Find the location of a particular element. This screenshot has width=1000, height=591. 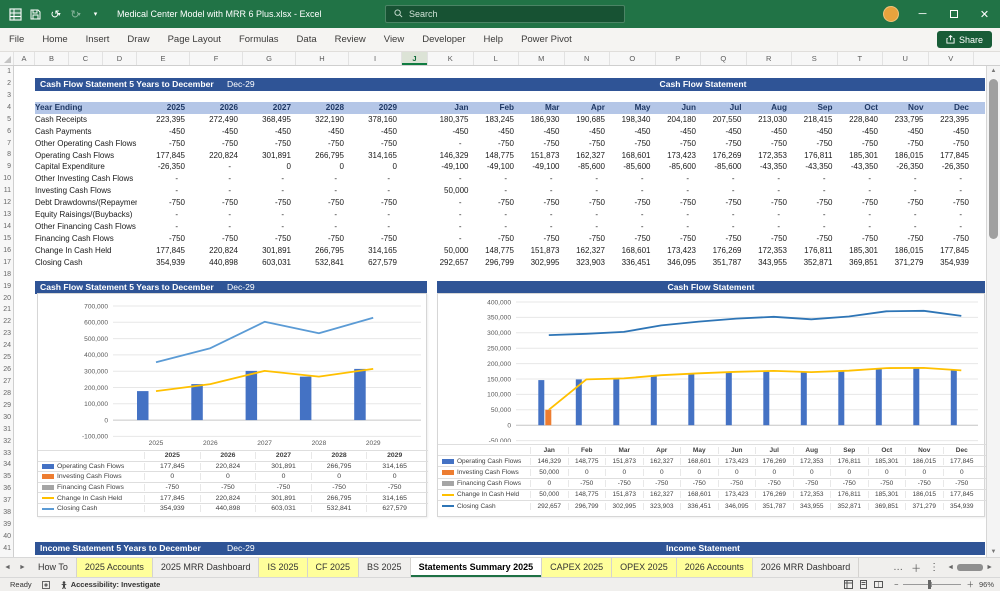

cell: -49,100 is located at coordinates (546, 167).